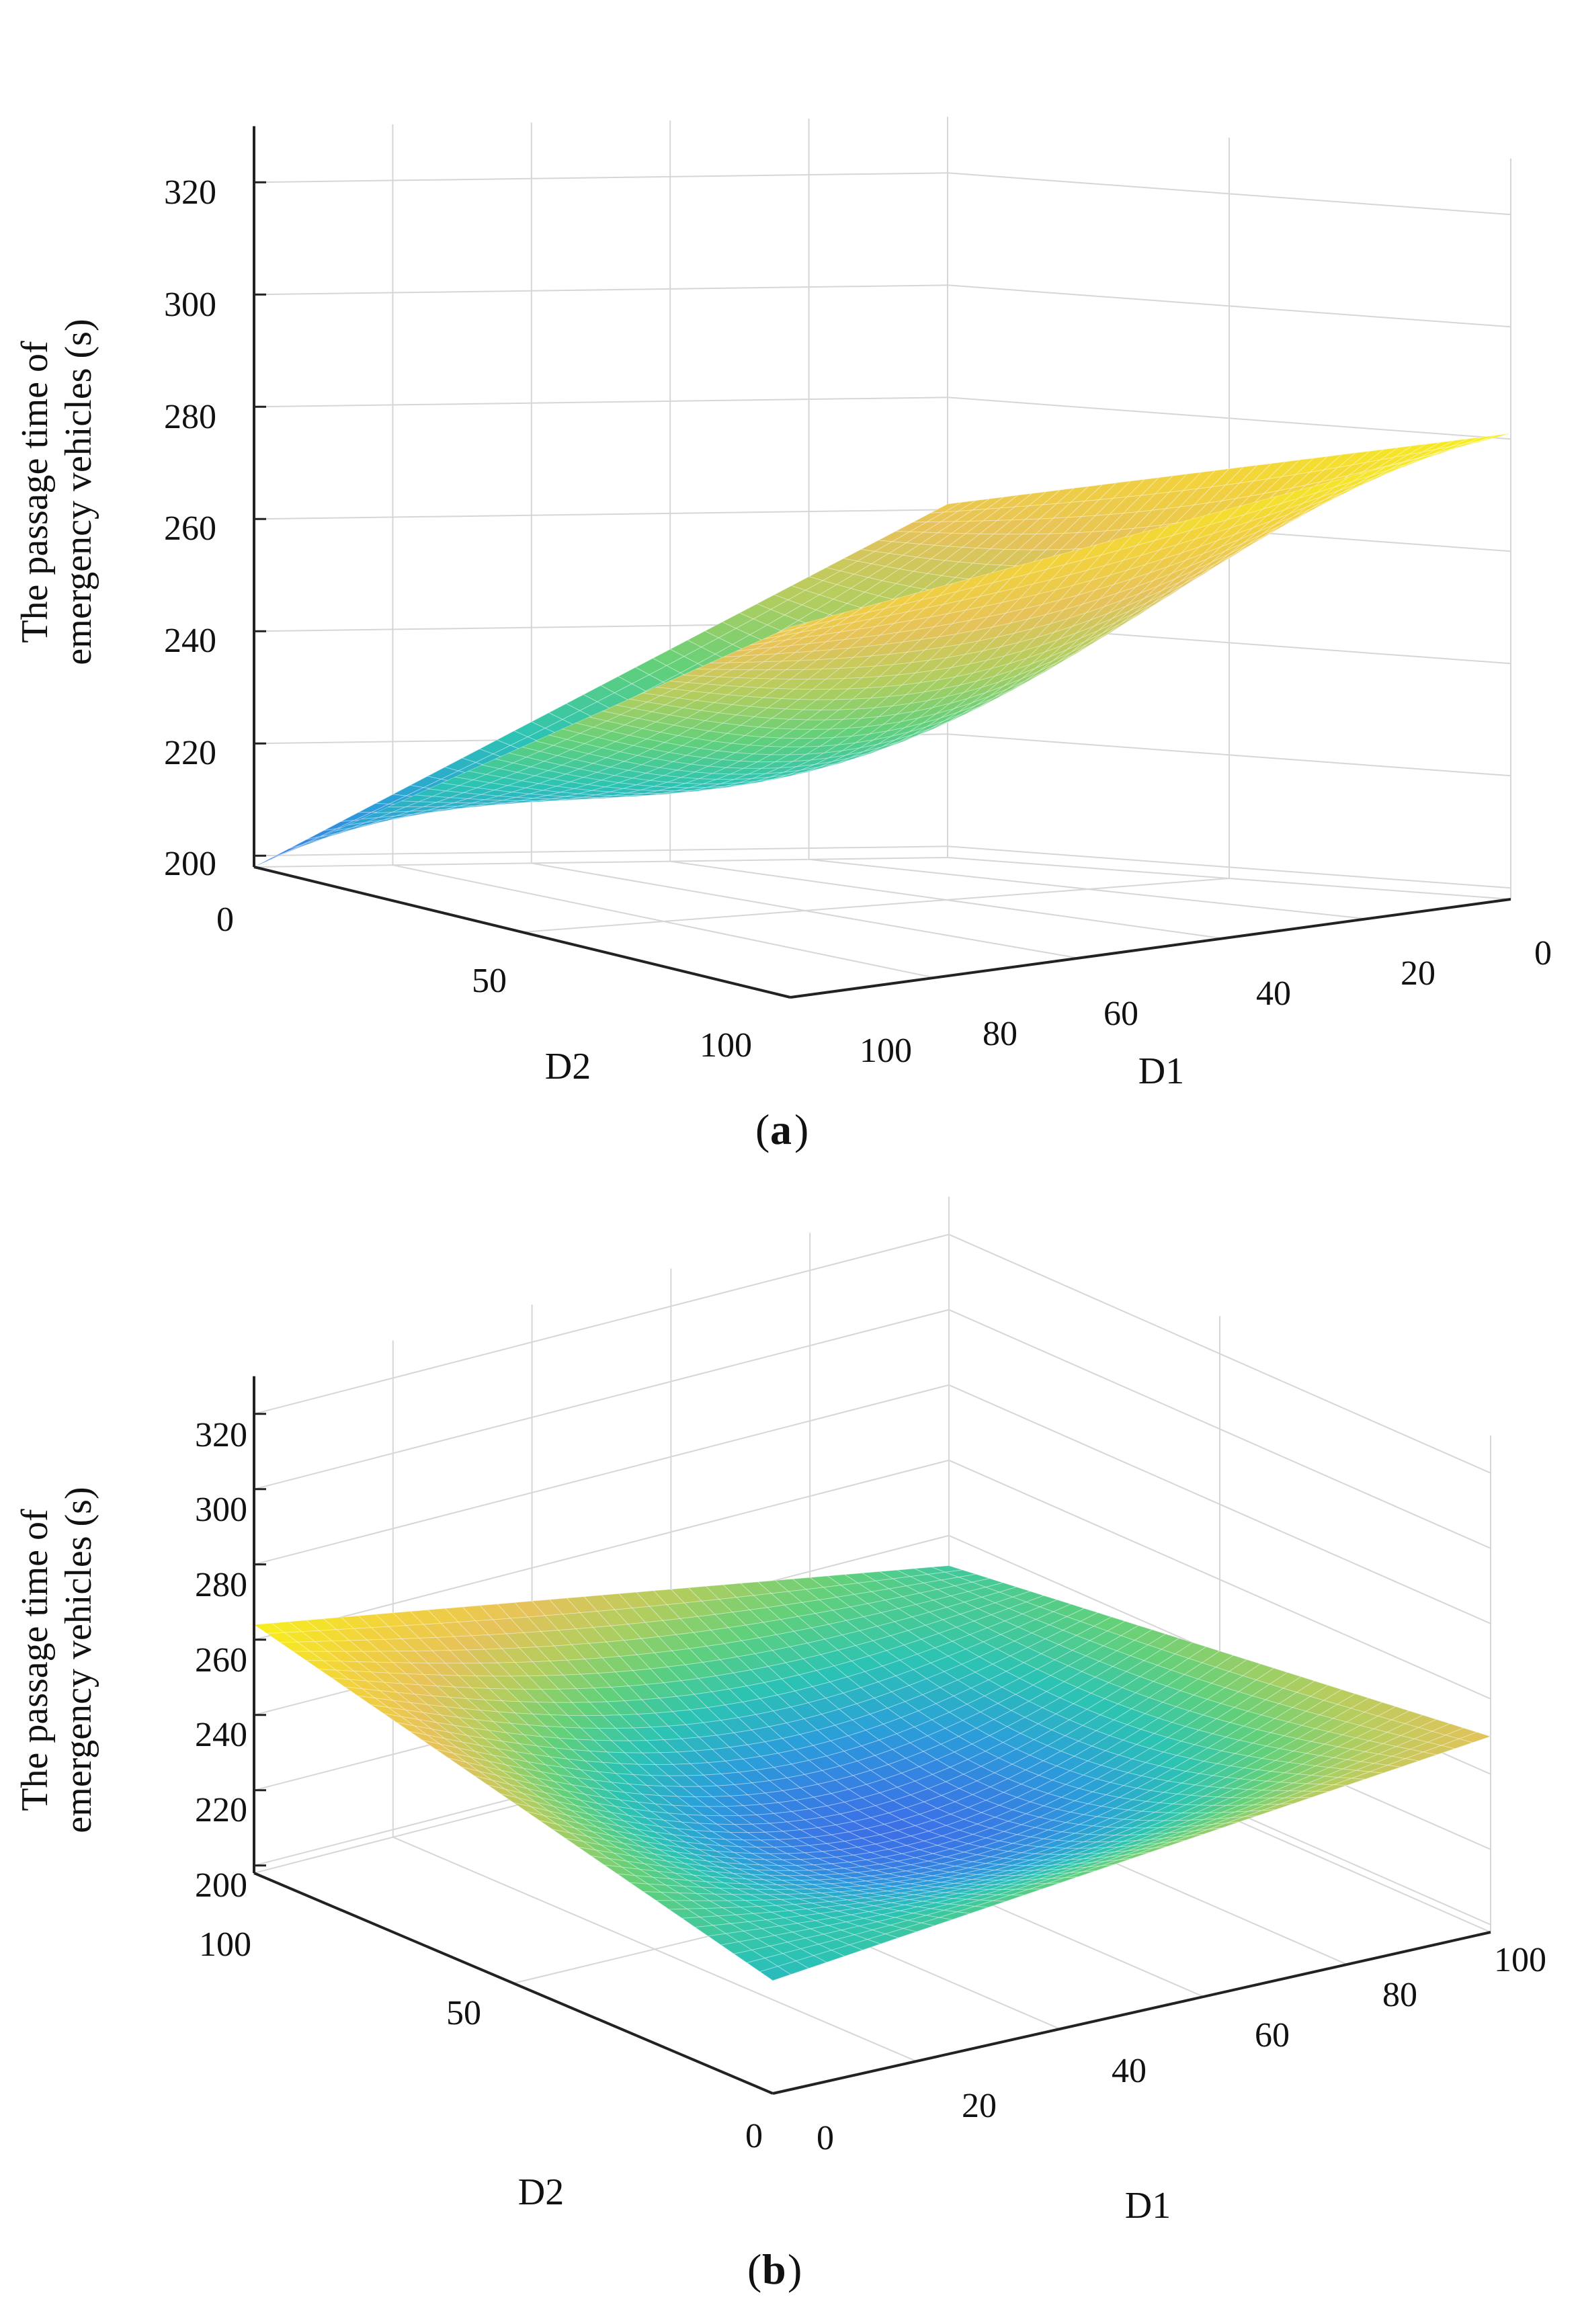 The image size is (1582, 2324). I want to click on z-axis-label-line-1: The passage time of, so click(35, 1660).